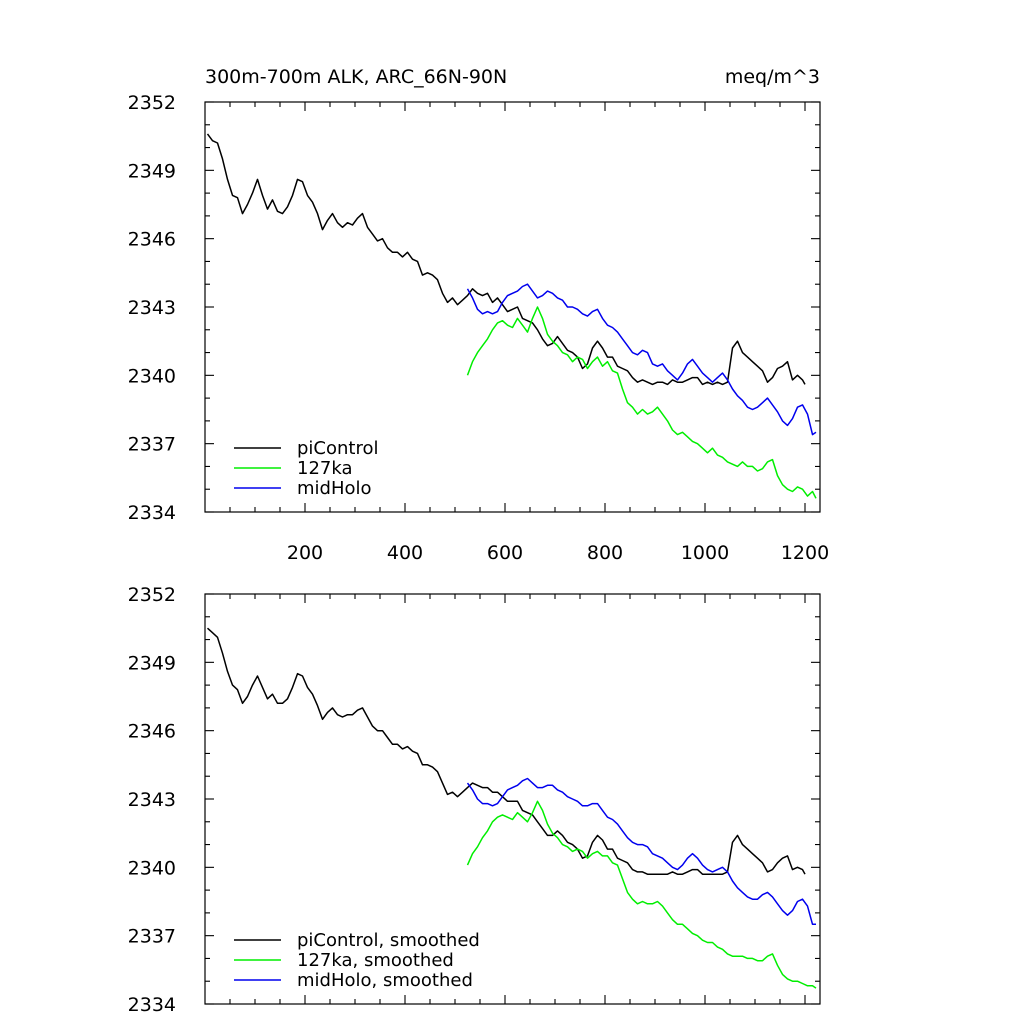  Describe the element at coordinates (325, 468) in the screenshot. I see `legend-label: 127ka` at that location.